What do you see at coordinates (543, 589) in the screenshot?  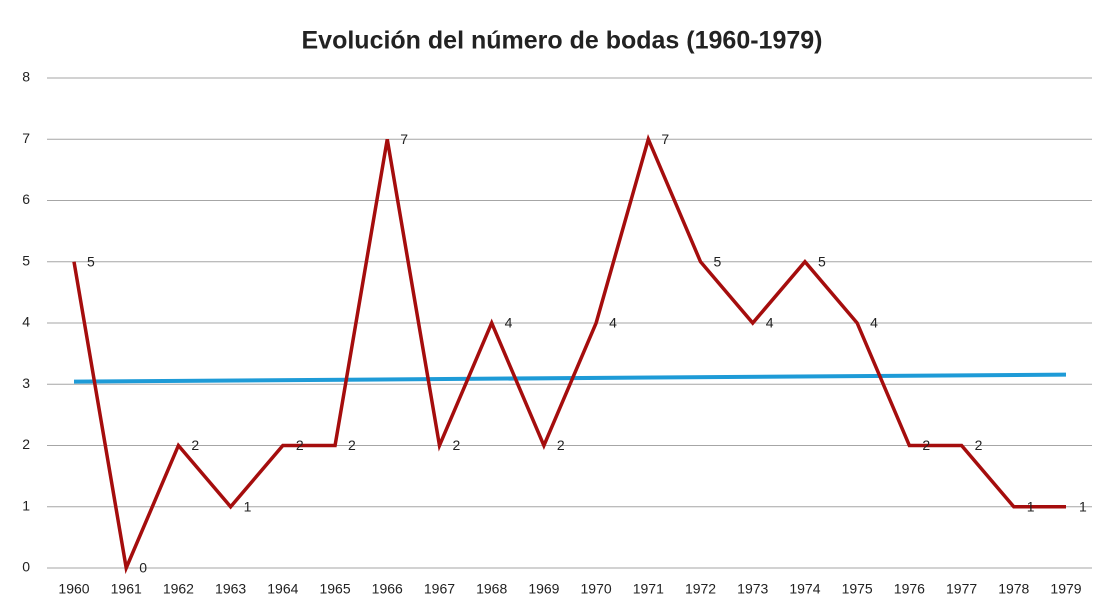 I see `x-tick-label: 1969` at bounding box center [543, 589].